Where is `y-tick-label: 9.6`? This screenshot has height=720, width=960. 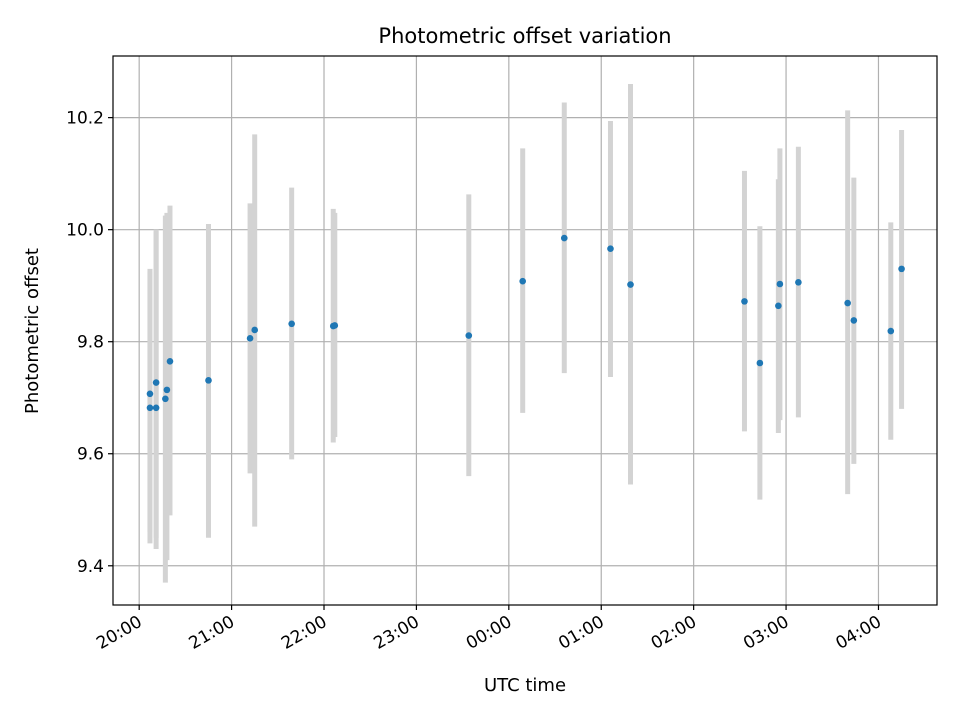 y-tick-label: 9.6 is located at coordinates (90, 455).